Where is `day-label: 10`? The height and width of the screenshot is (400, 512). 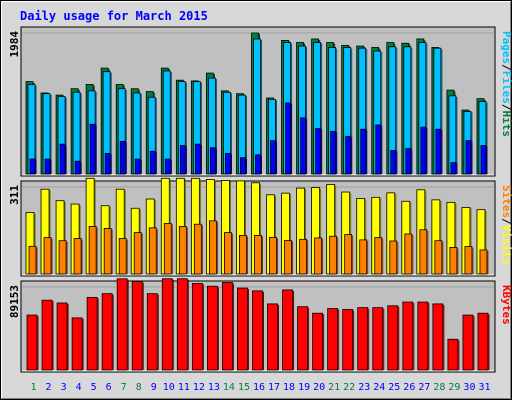 day-label: 10 is located at coordinates (169, 387).